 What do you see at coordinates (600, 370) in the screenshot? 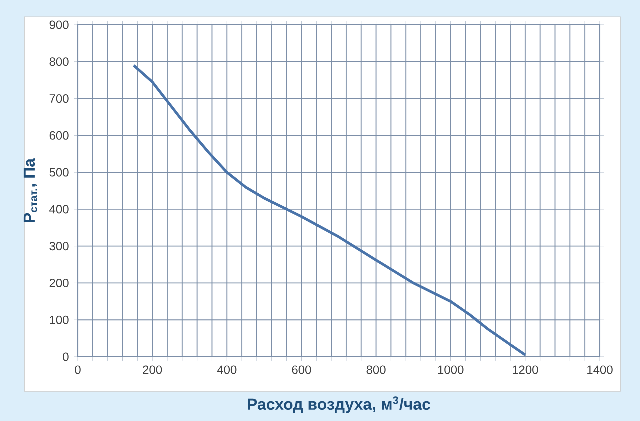
I see `x-tick-label: 1400` at bounding box center [600, 370].